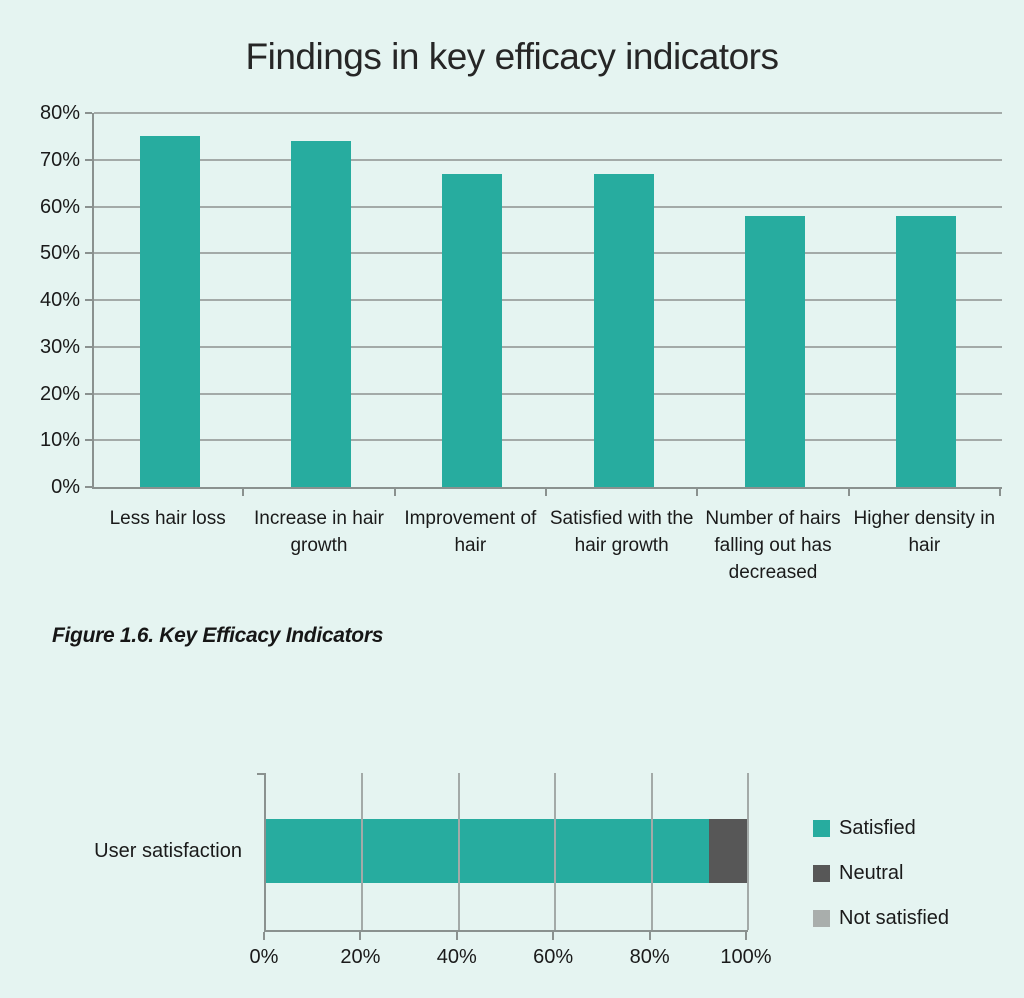 This screenshot has height=998, width=1024. What do you see at coordinates (877, 828) in the screenshot?
I see `legend-label: Satisfied` at bounding box center [877, 828].